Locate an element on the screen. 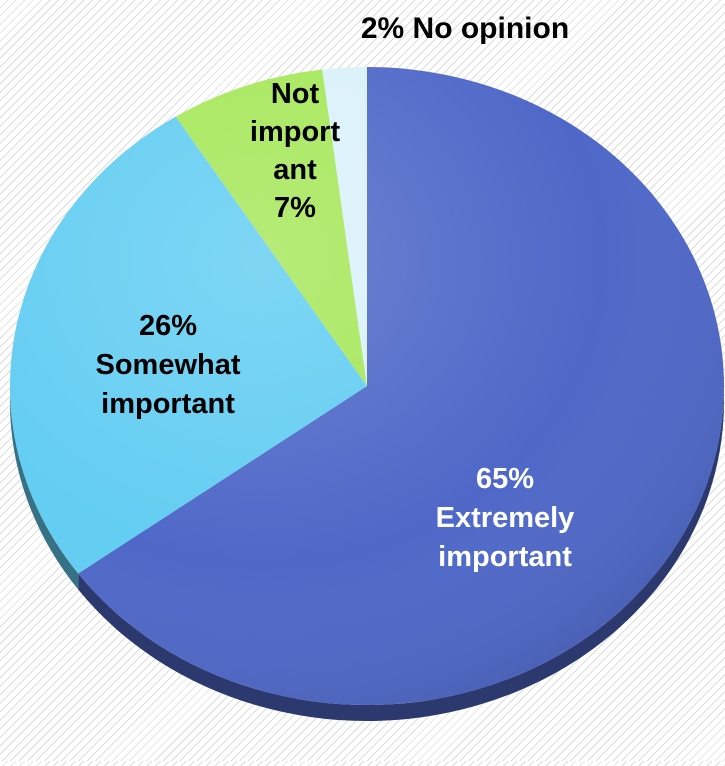  slice-label-line: import is located at coordinates (295, 132).